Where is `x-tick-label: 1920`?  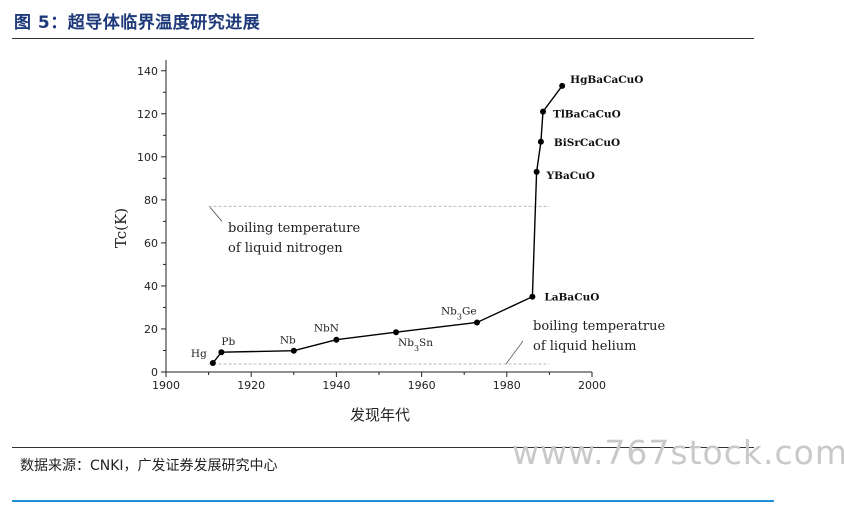 x-tick-label: 1920 is located at coordinates (251, 385).